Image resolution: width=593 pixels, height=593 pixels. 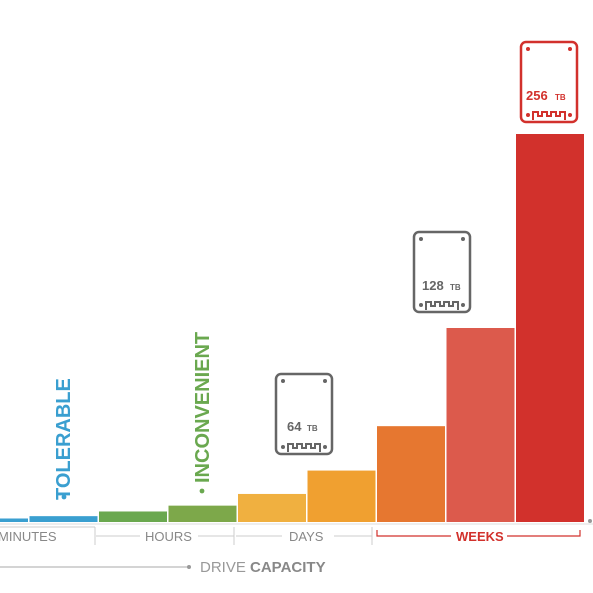 I want to click on capacity-arrow-dot, so click(x=189, y=567).